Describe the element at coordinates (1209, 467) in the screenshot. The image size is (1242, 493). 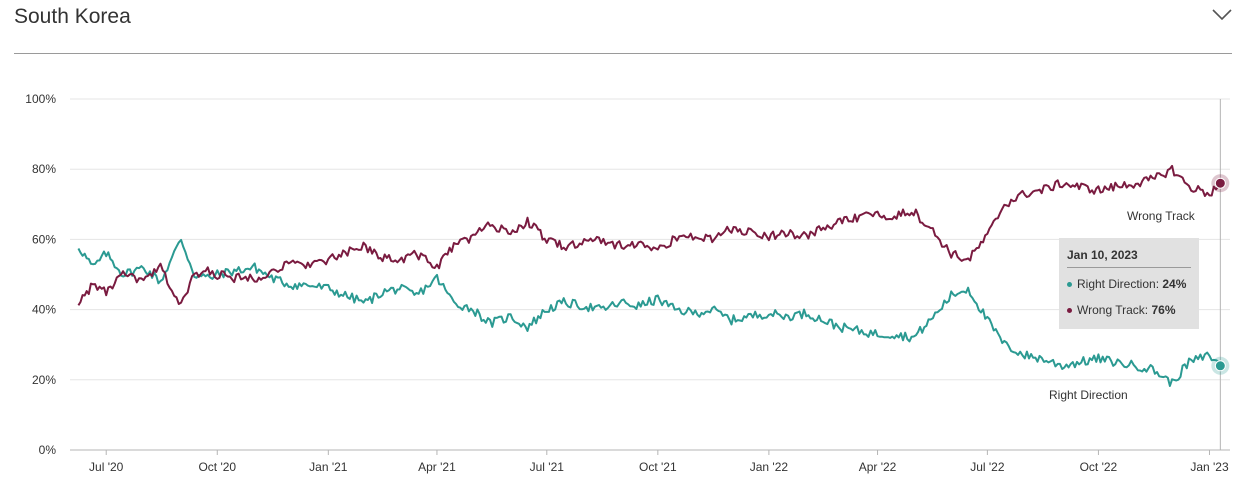
I see `x-tick-label: Jan '23` at that location.